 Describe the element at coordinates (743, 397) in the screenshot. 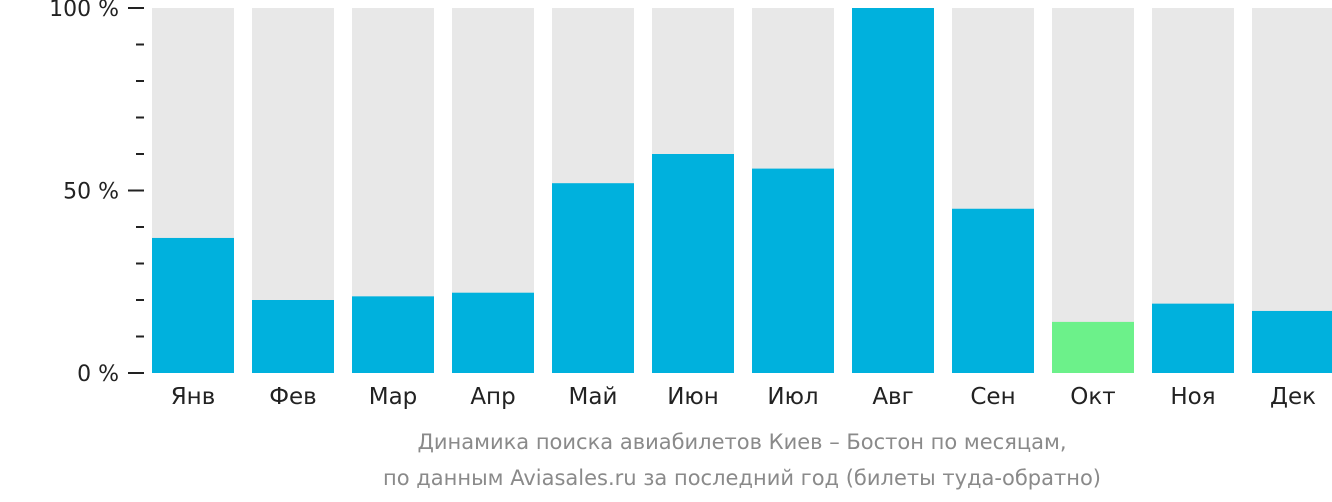

I see `x-axis-labels: Янв Фев Мар Апр Май Июн Июл Авг Сен Окт Ноя Дек` at that location.